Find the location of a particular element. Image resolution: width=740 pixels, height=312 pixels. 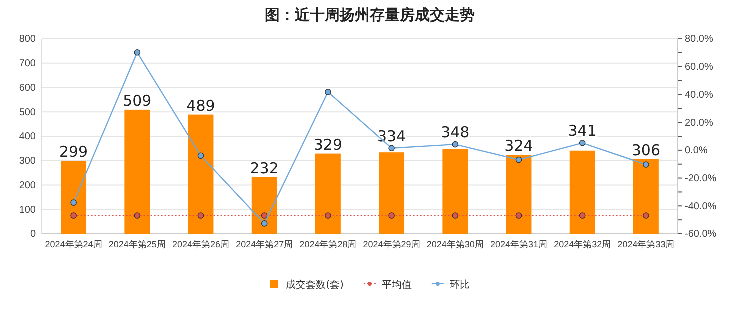

y2-tick-label: 40.0% is located at coordinates (699, 95).